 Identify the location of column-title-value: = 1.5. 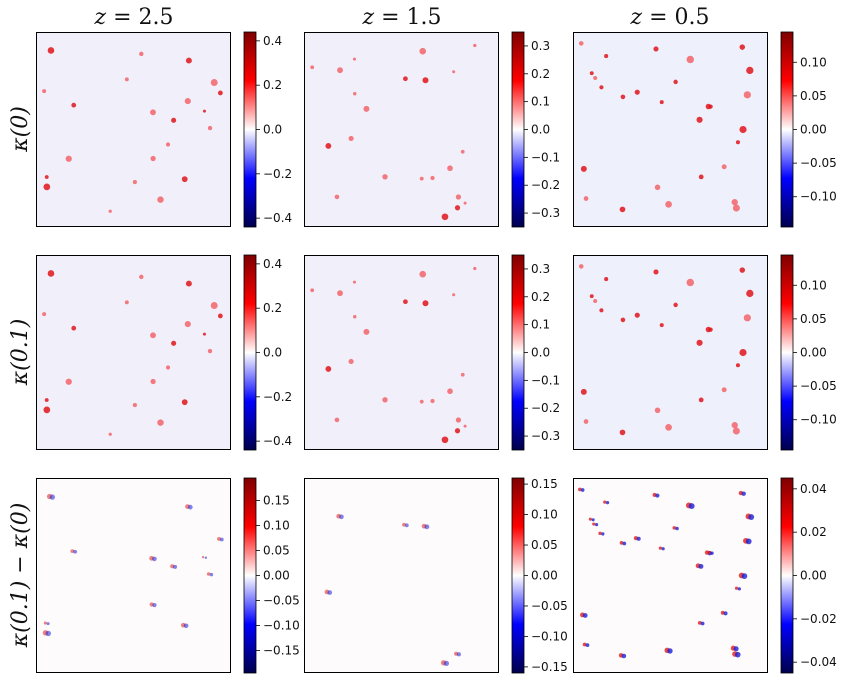
(407, 17).